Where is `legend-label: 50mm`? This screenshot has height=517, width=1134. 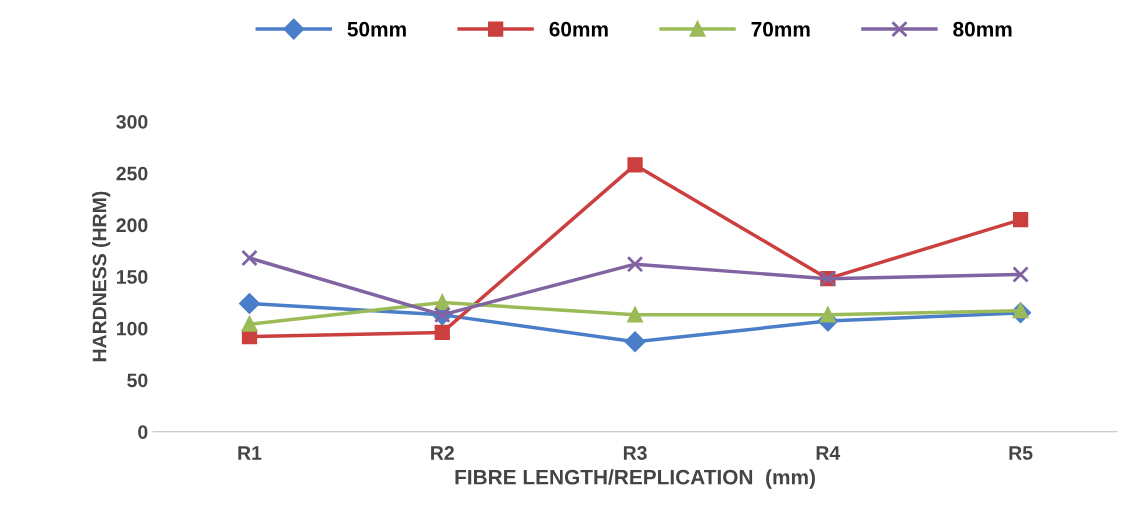
legend-label: 50mm is located at coordinates (376, 29).